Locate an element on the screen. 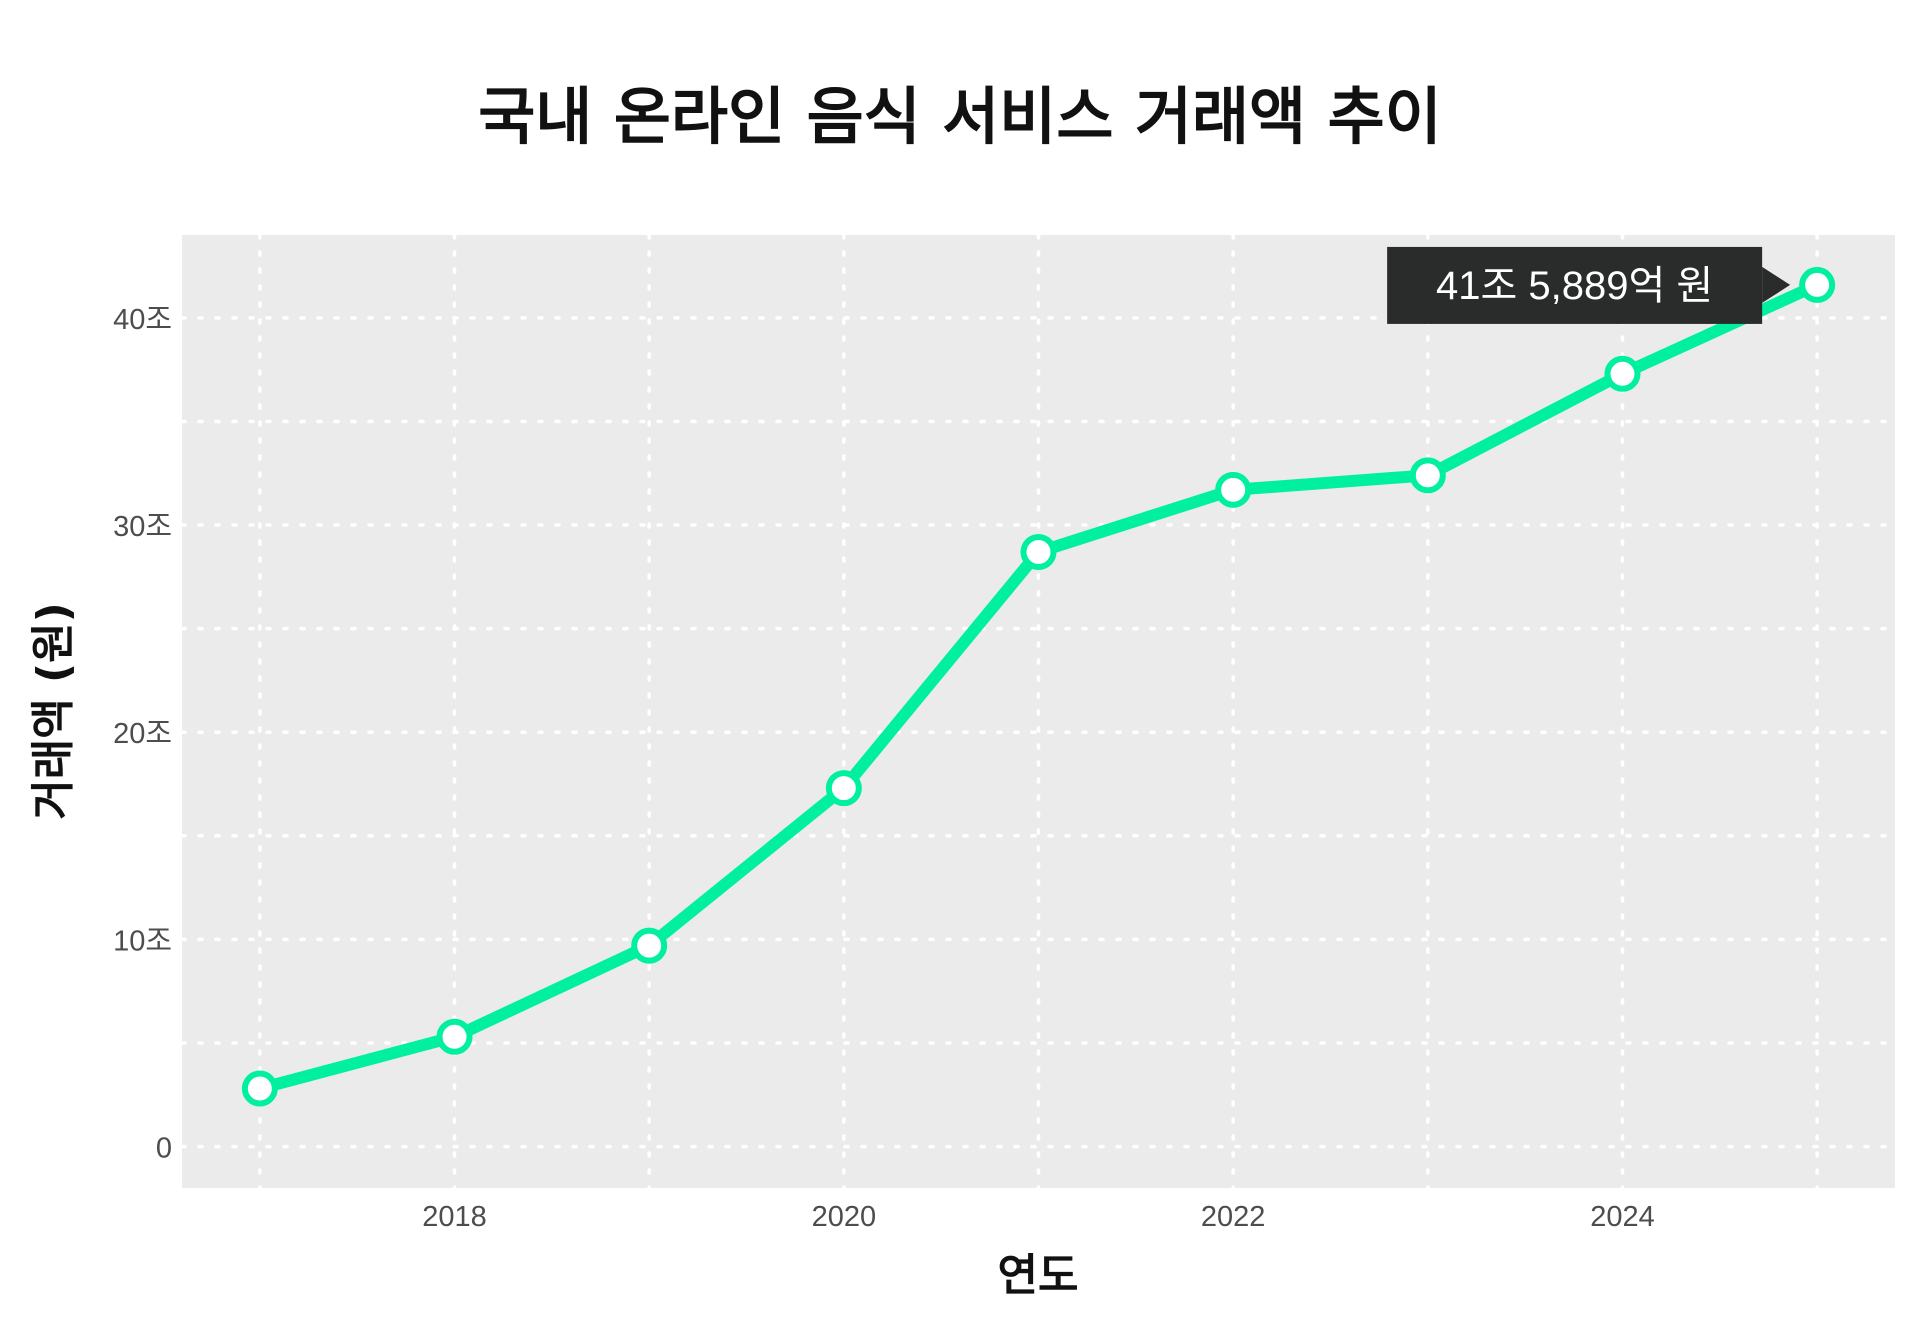 The width and height of the screenshot is (1920, 1329). annotation-callout: 41조 5,889억 원 is located at coordinates (1589, 285).